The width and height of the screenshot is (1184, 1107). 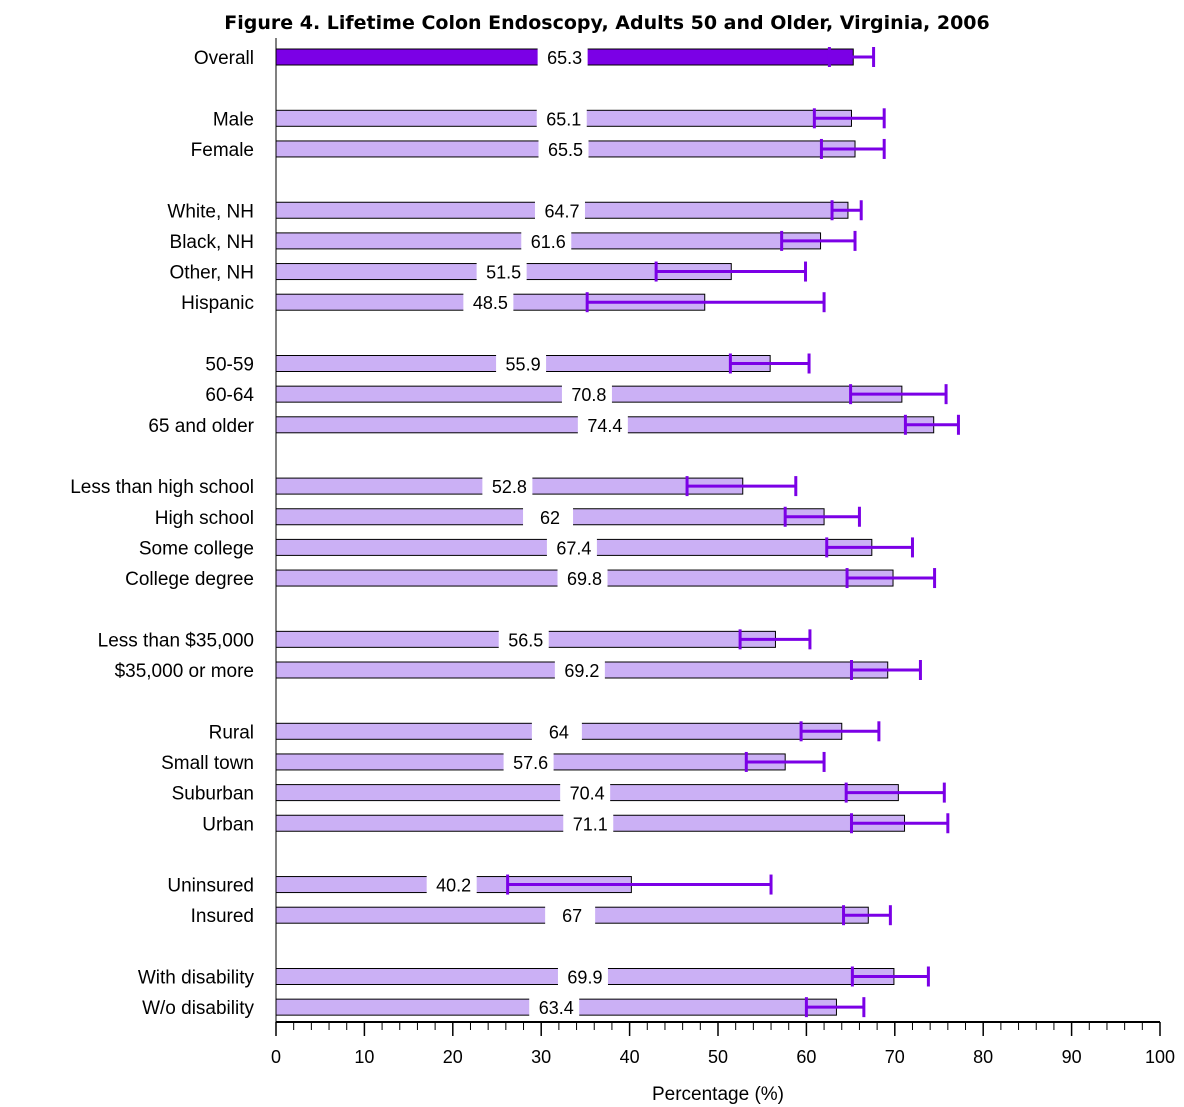 I want to click on category-label-less-than-35-000: Less than $35,000, so click(x=176, y=640).